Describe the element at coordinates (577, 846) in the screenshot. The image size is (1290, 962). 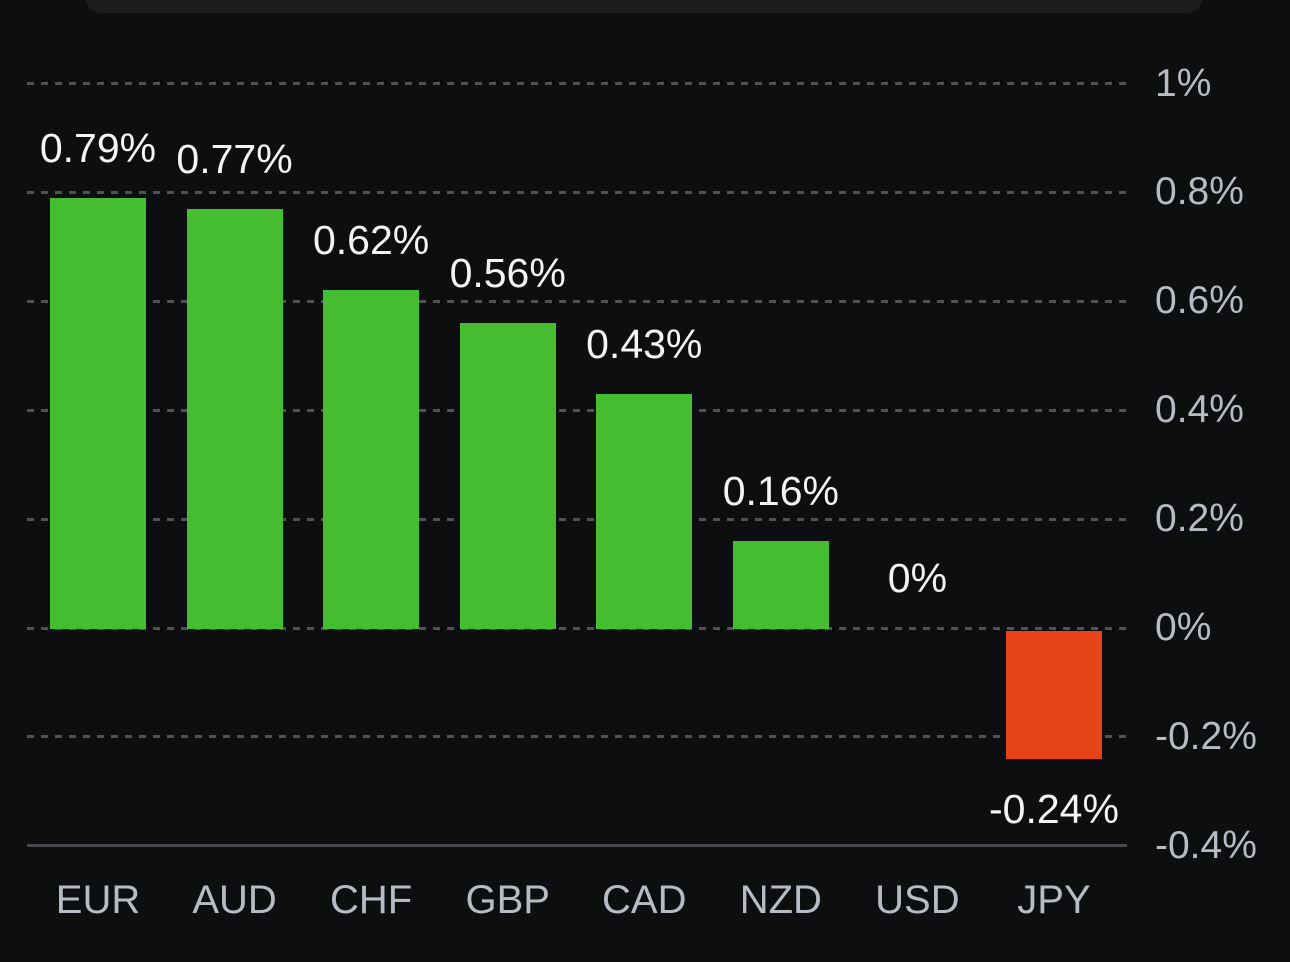
I see `x-axis-baseline` at that location.